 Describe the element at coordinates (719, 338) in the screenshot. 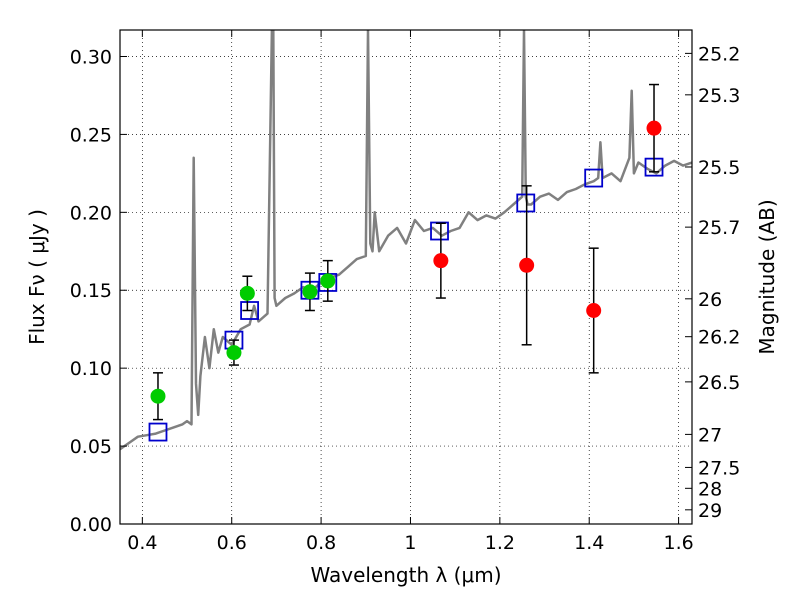

I see `y-right-tick-label: 26.2` at that location.